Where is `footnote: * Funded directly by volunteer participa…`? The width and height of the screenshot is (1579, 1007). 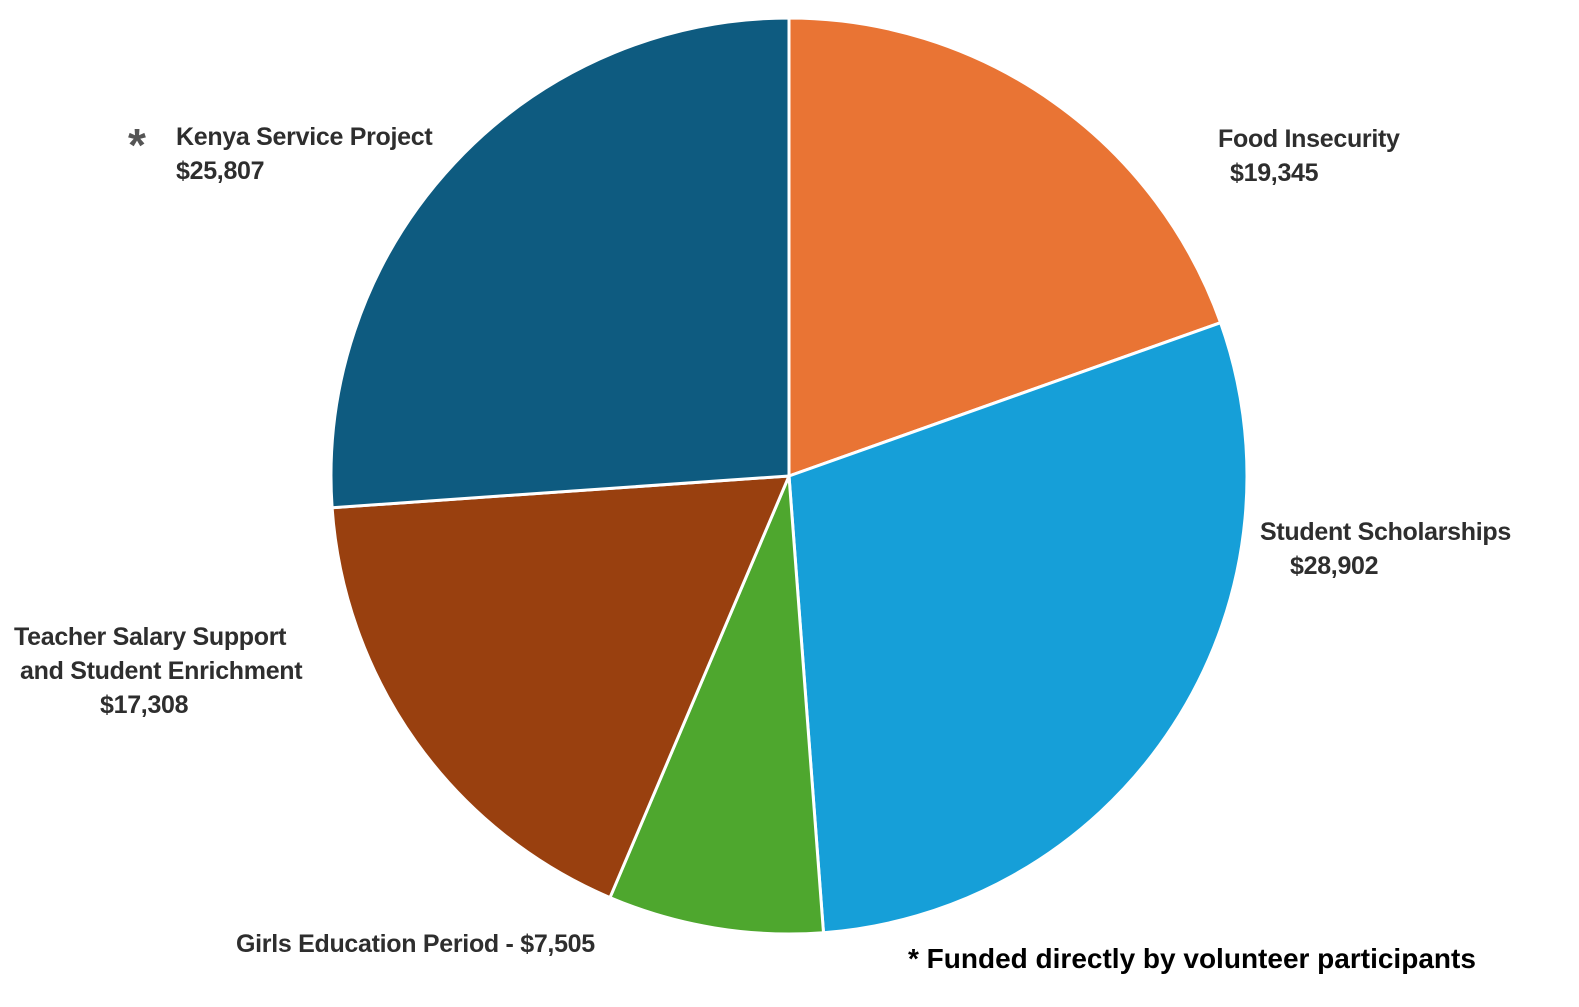 footnote: * Funded directly by volunteer participa… is located at coordinates (1192, 958).